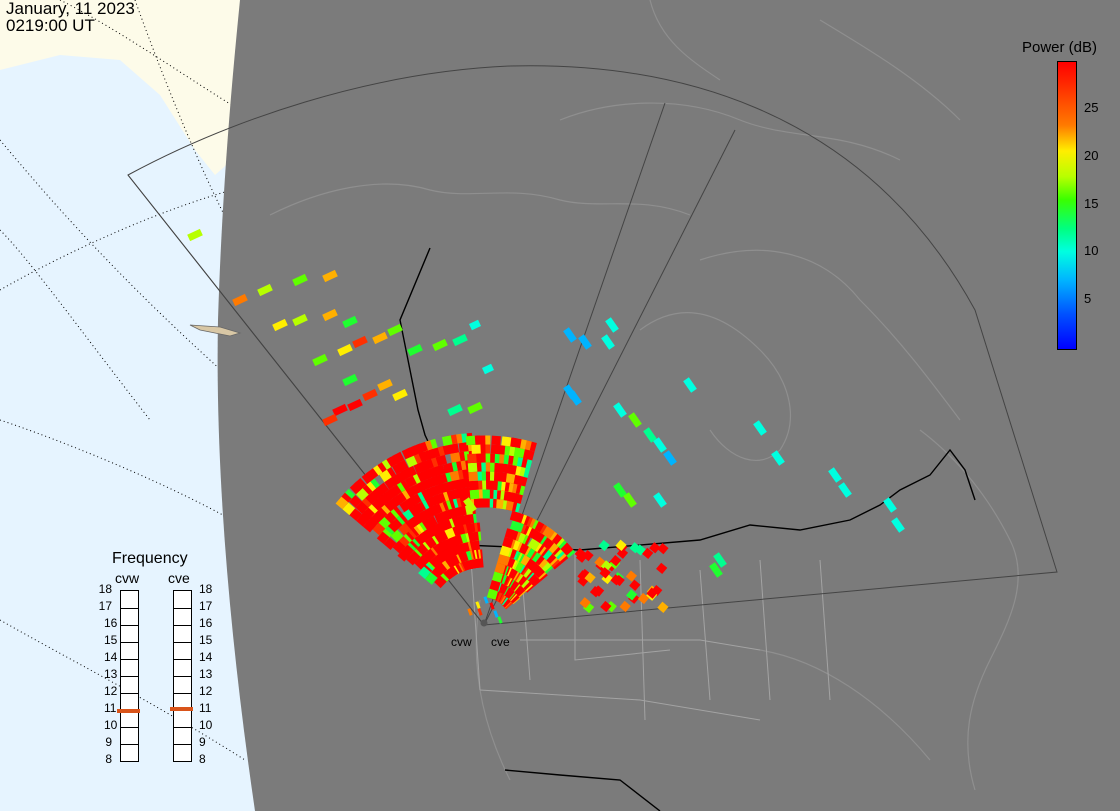 This screenshot has height=811, width=1120. I want to click on cvw-frequency-tick: 11, so click(110, 708).